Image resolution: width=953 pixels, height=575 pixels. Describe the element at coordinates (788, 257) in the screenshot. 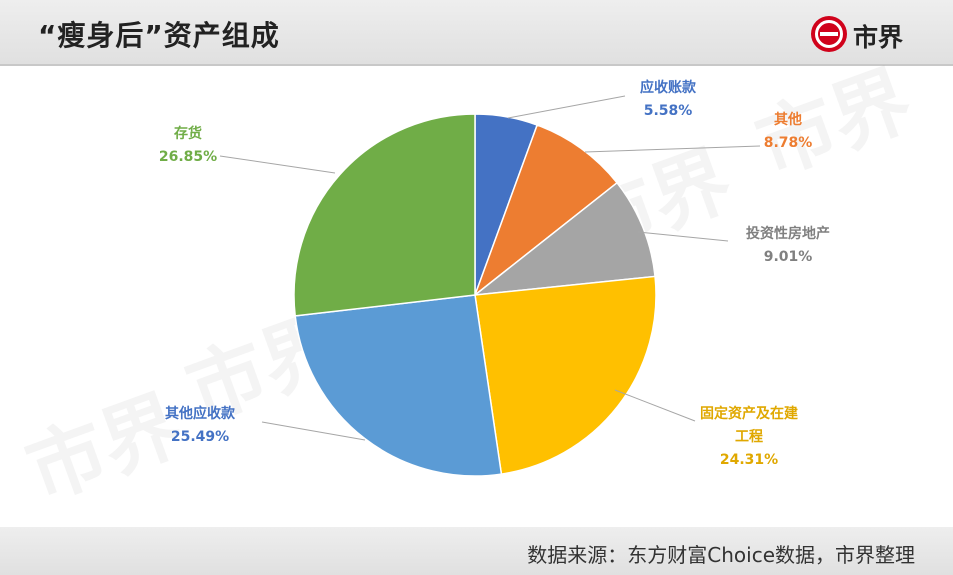

I see `data-label-value: 9.01%` at that location.